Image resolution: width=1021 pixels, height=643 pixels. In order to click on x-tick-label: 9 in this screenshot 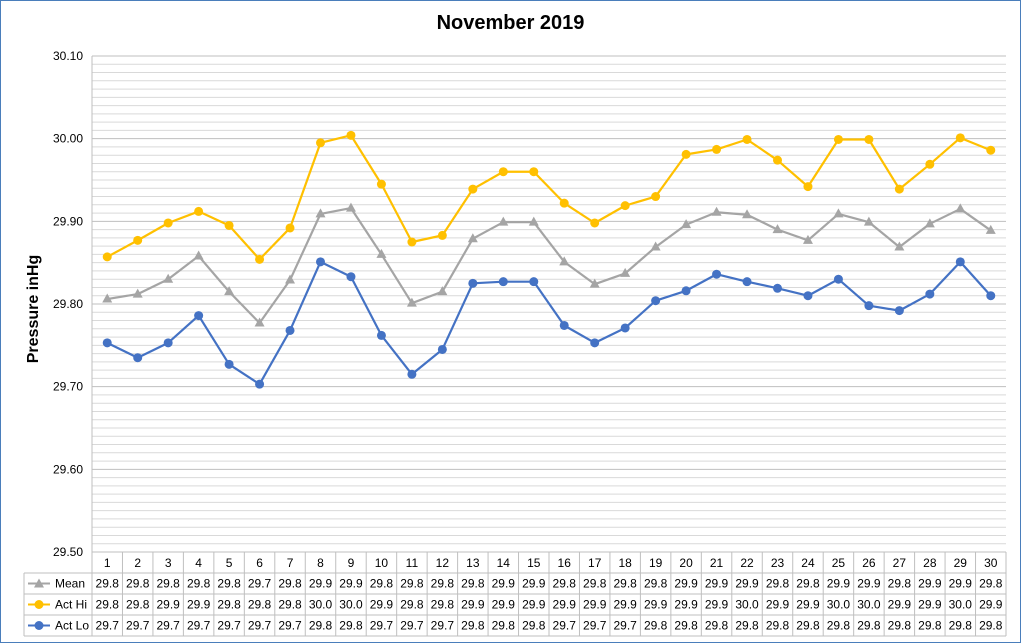, I will do `click(351, 563)`.